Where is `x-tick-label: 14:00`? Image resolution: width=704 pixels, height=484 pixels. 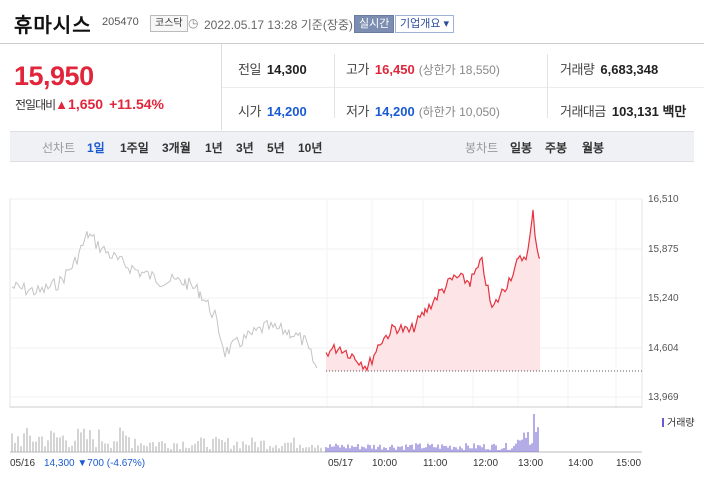
x-tick-label: 14:00 is located at coordinates (581, 463).